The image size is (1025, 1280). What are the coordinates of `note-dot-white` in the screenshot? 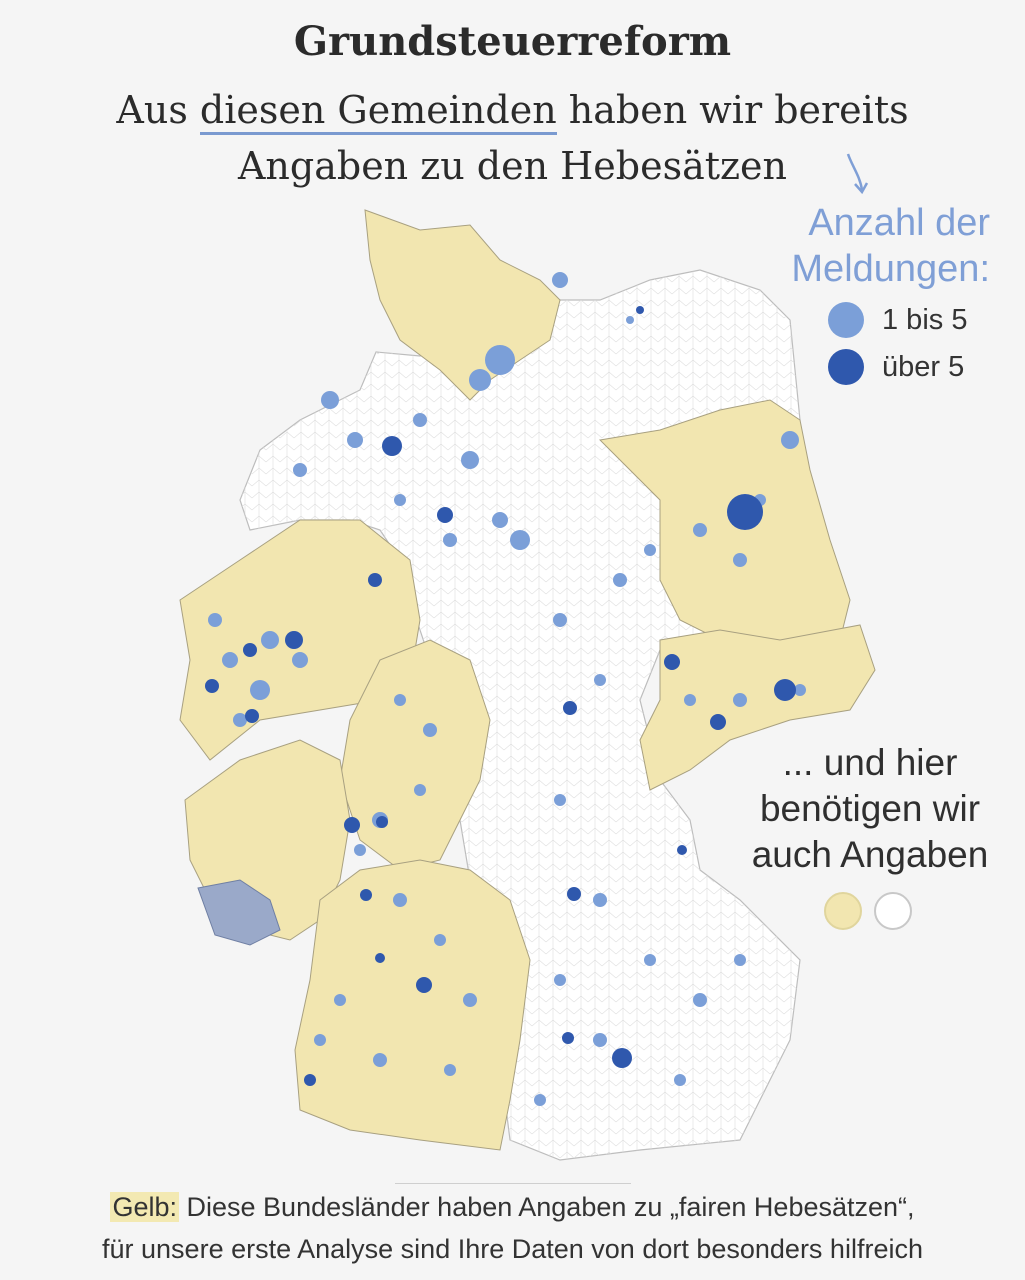 It's located at (893, 911).